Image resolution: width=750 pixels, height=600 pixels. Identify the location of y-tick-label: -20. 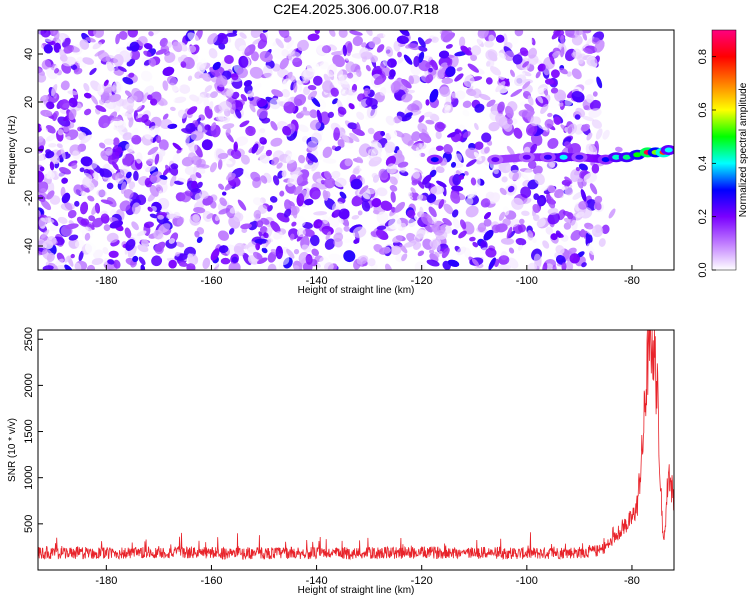
(29, 198).